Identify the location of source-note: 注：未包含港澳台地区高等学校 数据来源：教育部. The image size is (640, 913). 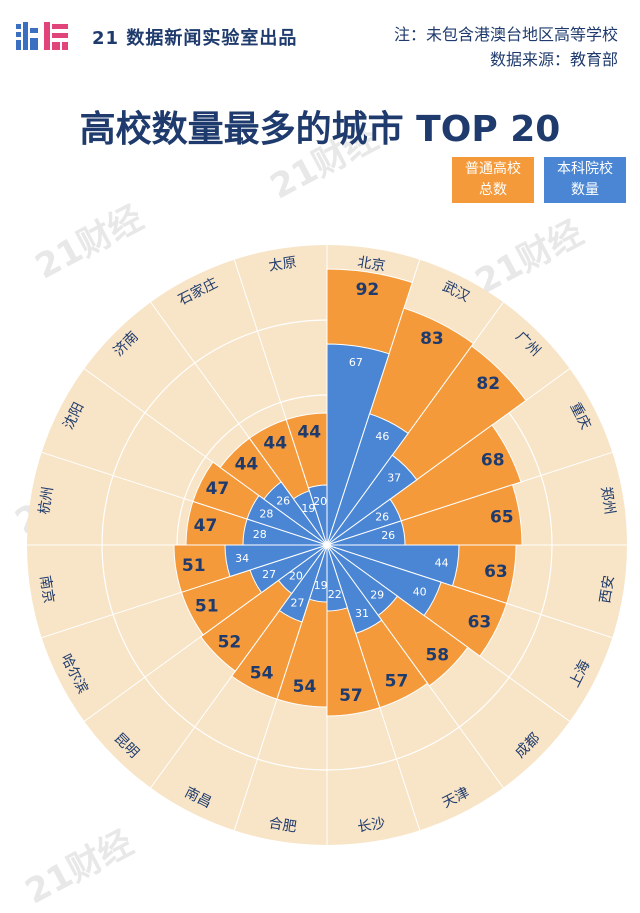
(506, 47).